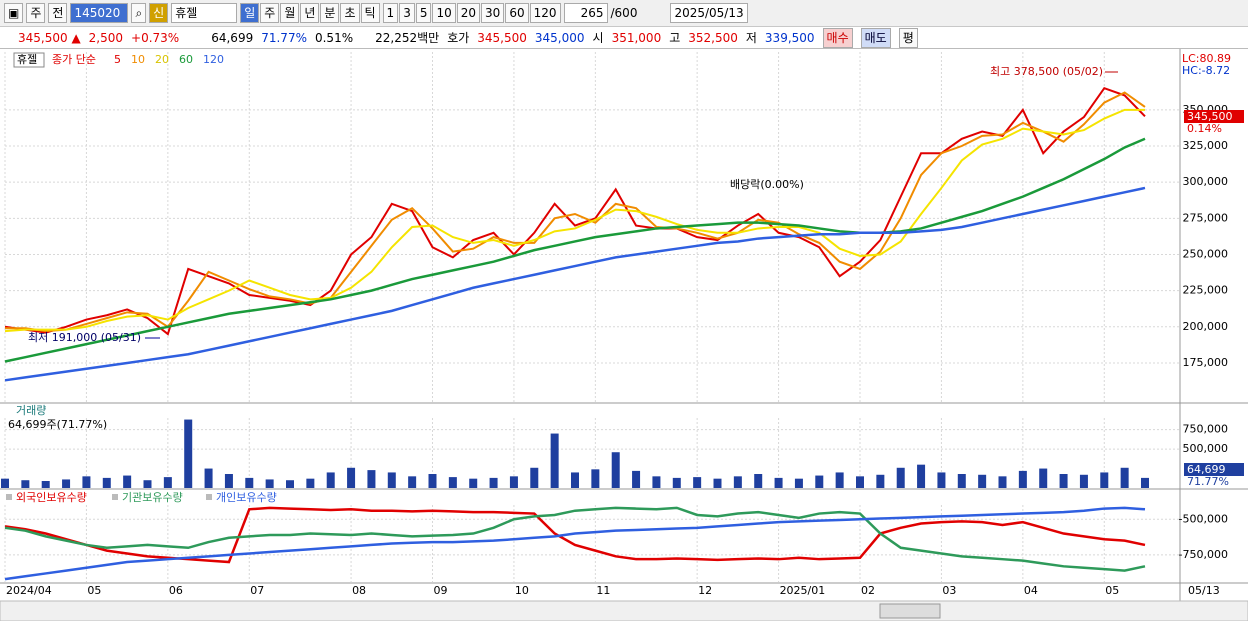 Image resolution: width=1248 pixels, height=621 pixels. What do you see at coordinates (350, 13) in the screenshot?
I see `period-button: 초` at bounding box center [350, 13].